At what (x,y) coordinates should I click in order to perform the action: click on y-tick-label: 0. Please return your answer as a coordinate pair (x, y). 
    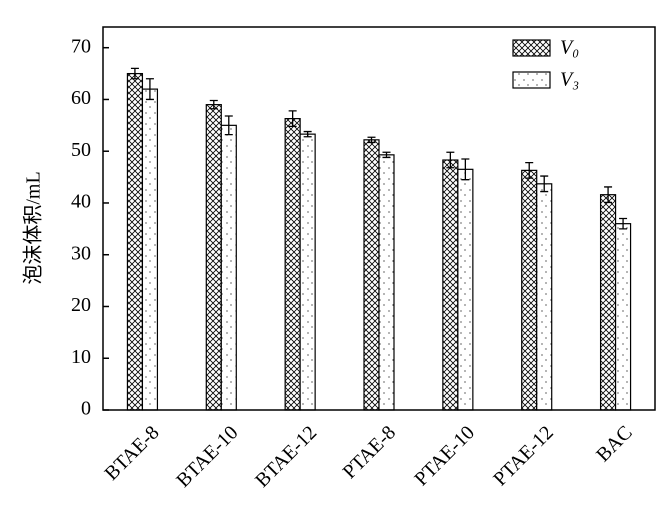
    Looking at the image, I should click on (86, 409).